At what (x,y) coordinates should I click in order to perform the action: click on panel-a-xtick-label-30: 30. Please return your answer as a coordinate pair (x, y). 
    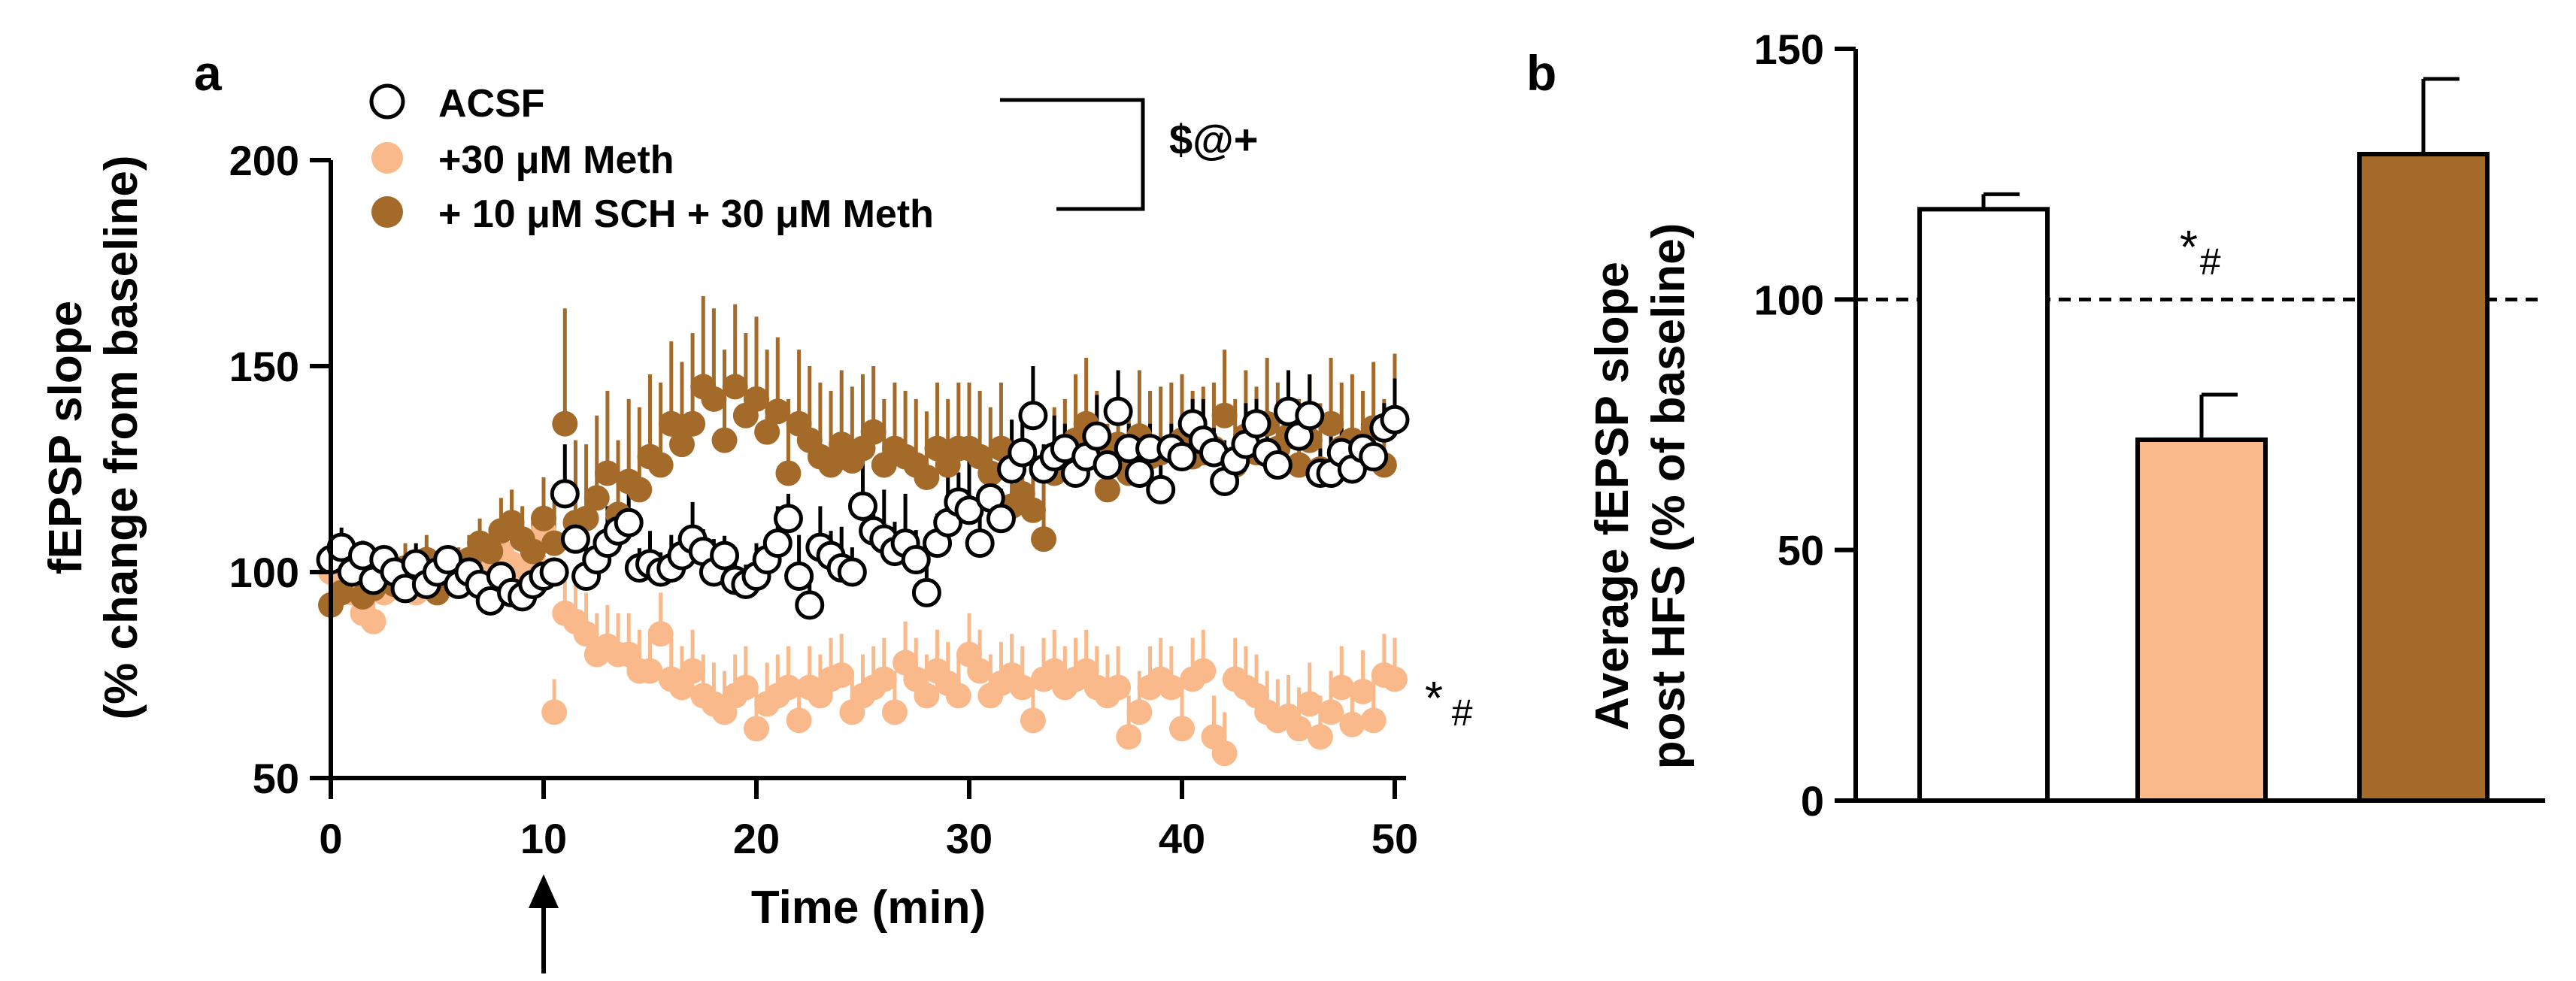
    Looking at the image, I should click on (969, 838).